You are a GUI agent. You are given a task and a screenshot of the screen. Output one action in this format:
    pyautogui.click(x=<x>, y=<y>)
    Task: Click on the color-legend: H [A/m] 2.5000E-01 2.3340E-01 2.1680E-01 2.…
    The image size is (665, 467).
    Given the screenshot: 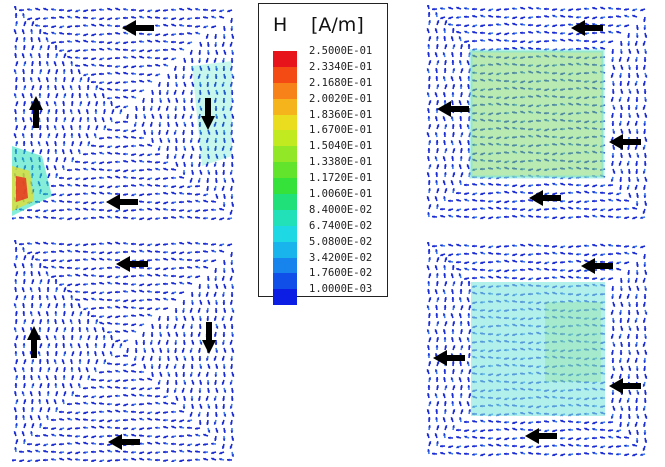 What is the action you would take?
    pyautogui.click(x=323, y=154)
    